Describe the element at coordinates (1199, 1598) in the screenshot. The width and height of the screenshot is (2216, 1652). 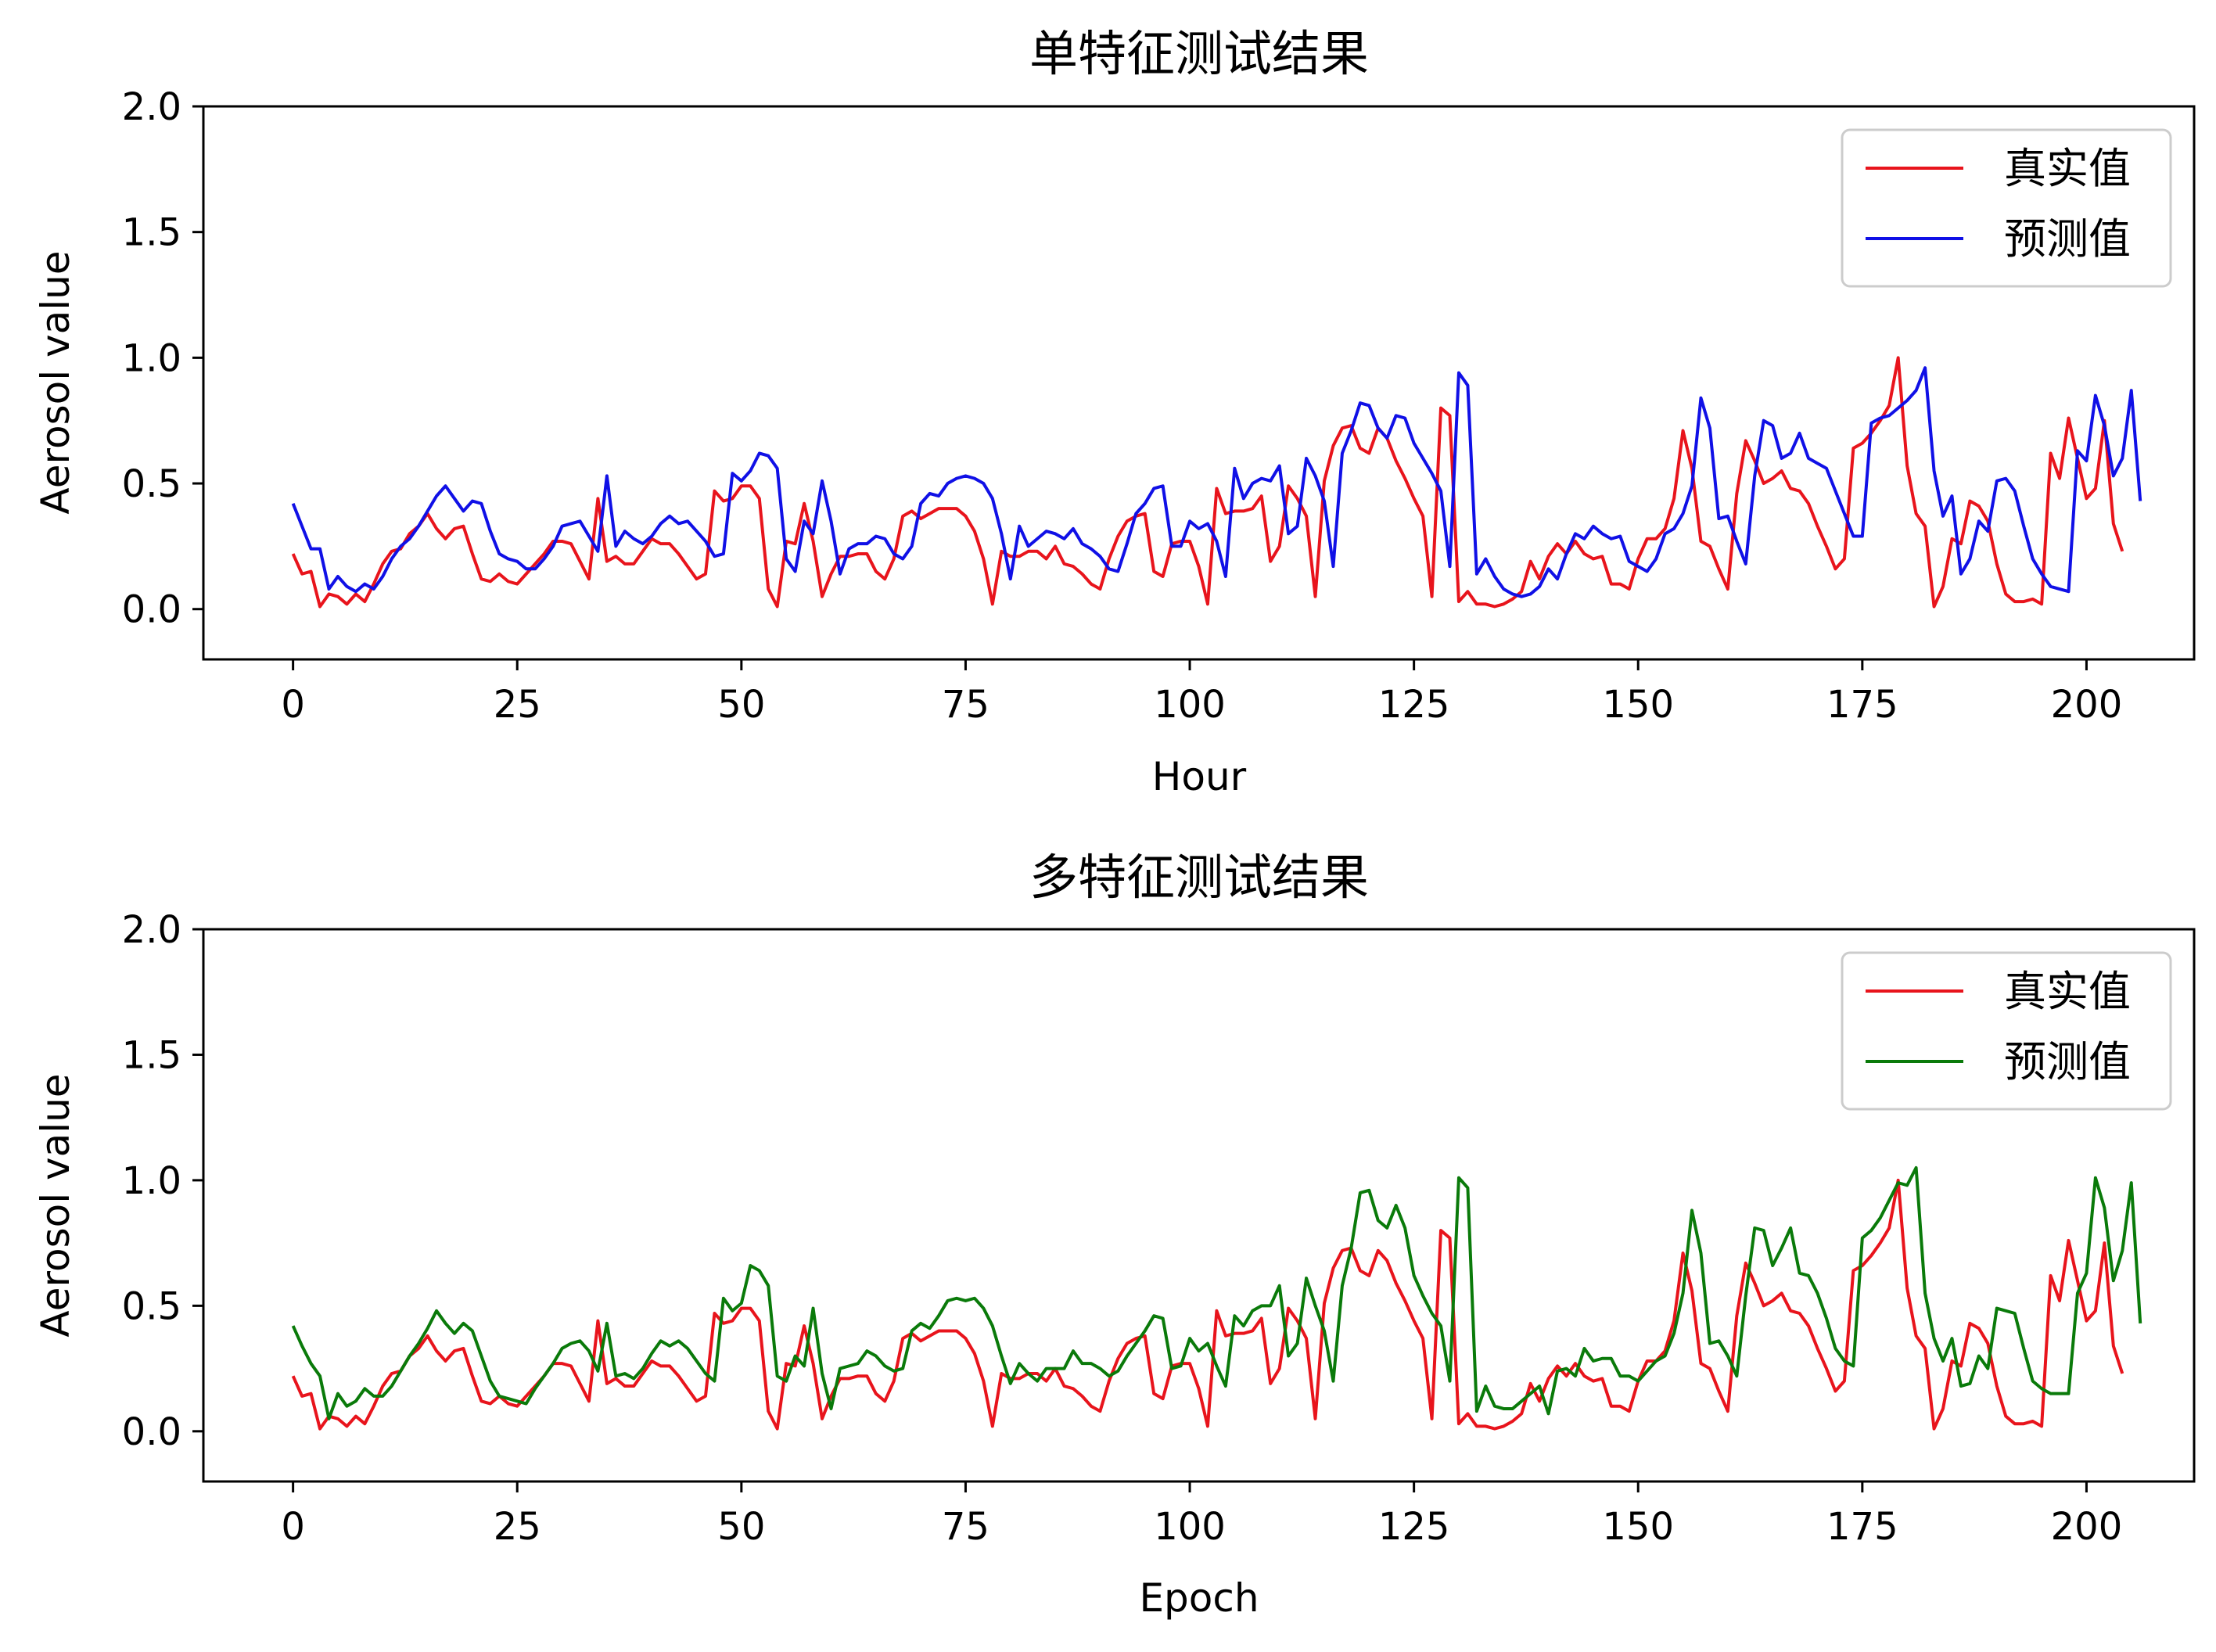
I see `x-axis-label: Epoch` at that location.